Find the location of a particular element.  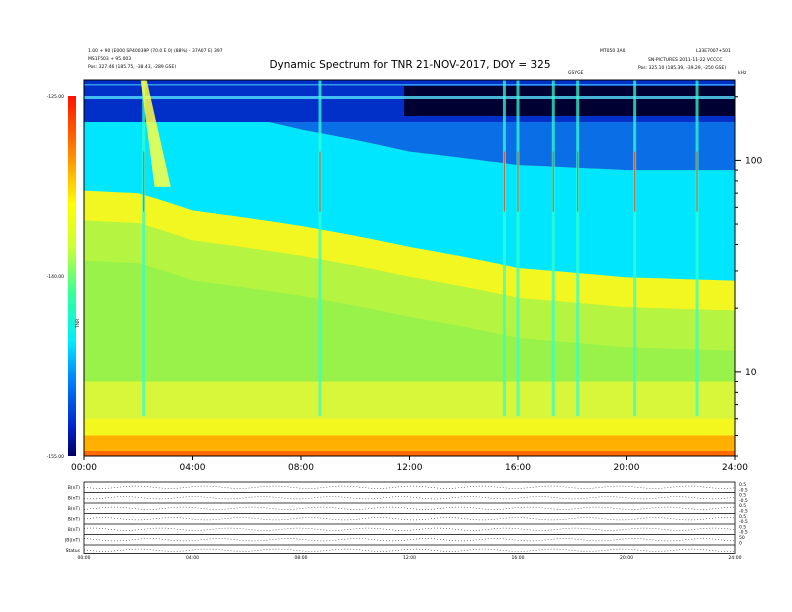

colorbar-tick-label: -140.00 is located at coordinates (56, 277).